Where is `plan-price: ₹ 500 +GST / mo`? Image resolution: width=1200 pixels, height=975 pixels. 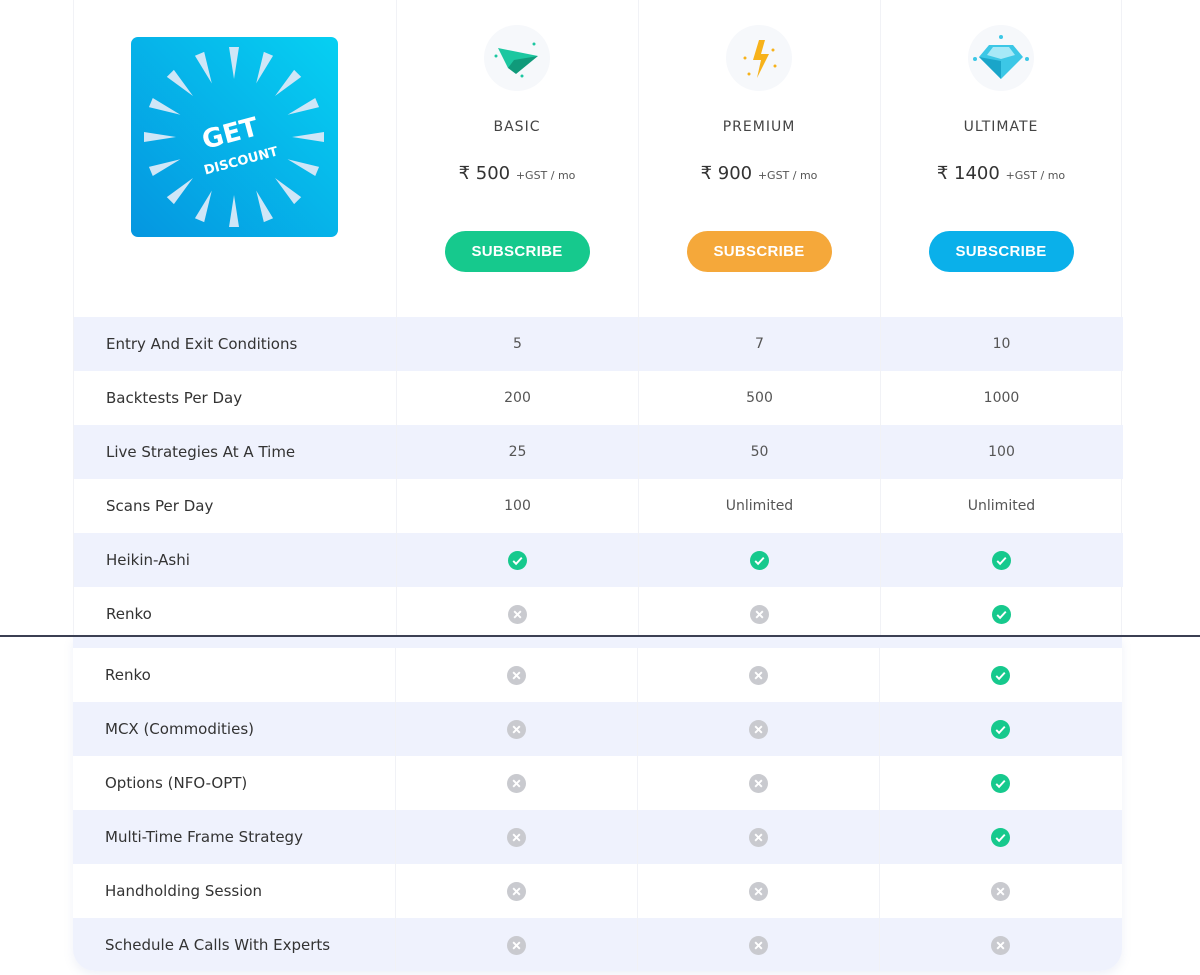
plan-price: ₹ 500 +GST / mo is located at coordinates (517, 173).